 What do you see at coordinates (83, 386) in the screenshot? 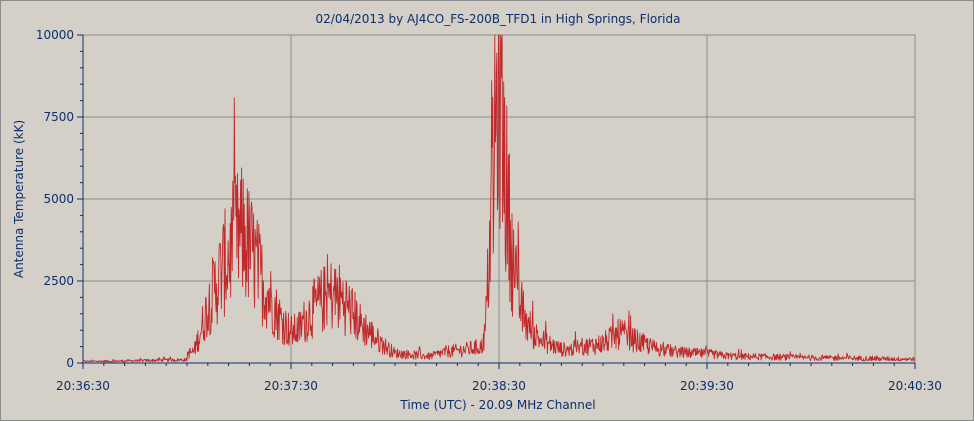
I see `x-tick-label: 20:36:30` at bounding box center [83, 386].